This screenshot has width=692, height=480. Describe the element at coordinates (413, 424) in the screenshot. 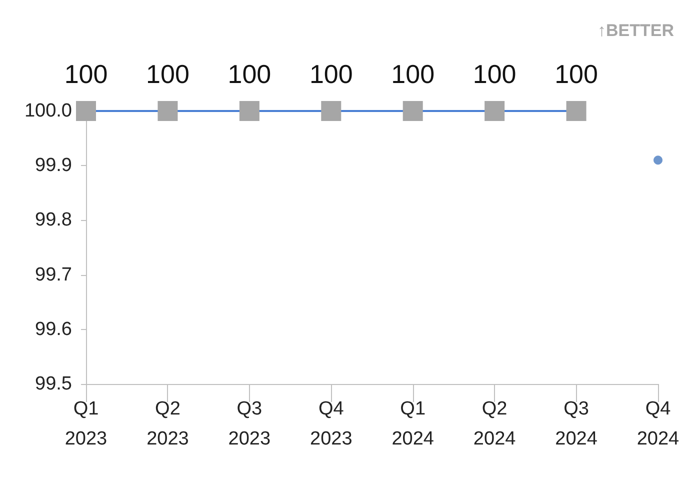

I see `x-tick-label: Q1 2024` at that location.